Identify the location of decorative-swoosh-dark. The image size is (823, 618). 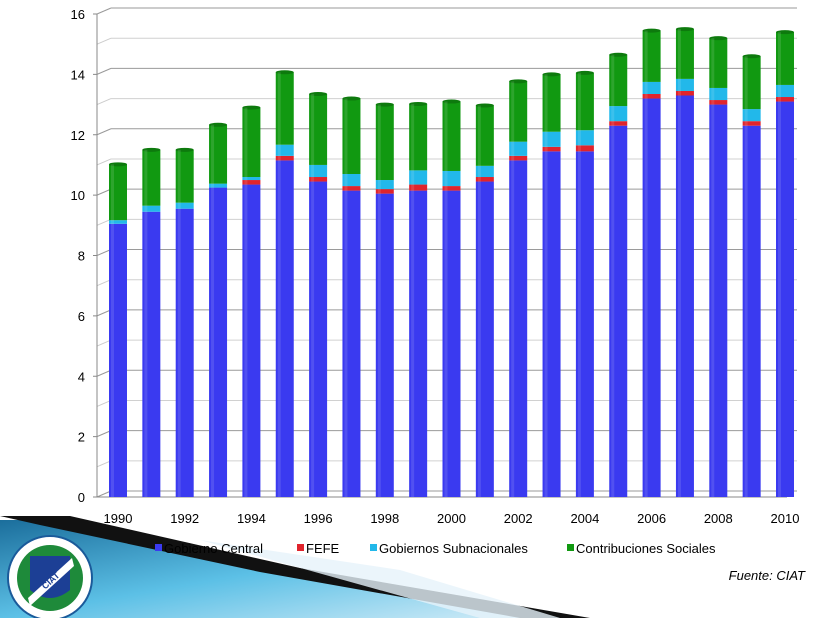
(295, 567).